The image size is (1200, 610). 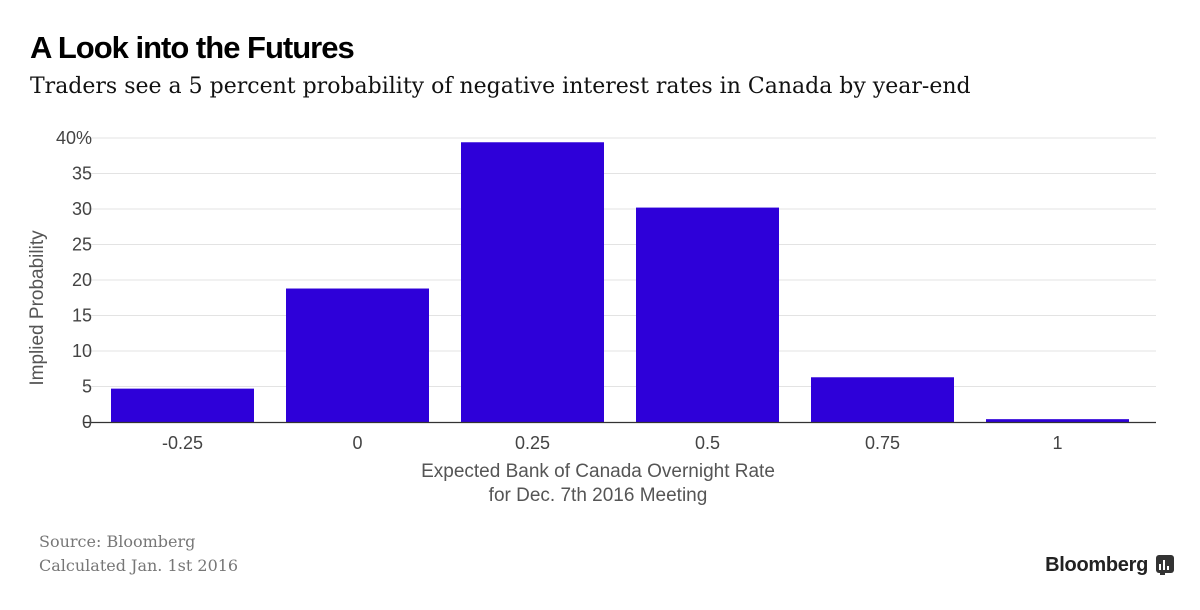 I want to click on y-tick-label: 20, so click(x=82, y=280).